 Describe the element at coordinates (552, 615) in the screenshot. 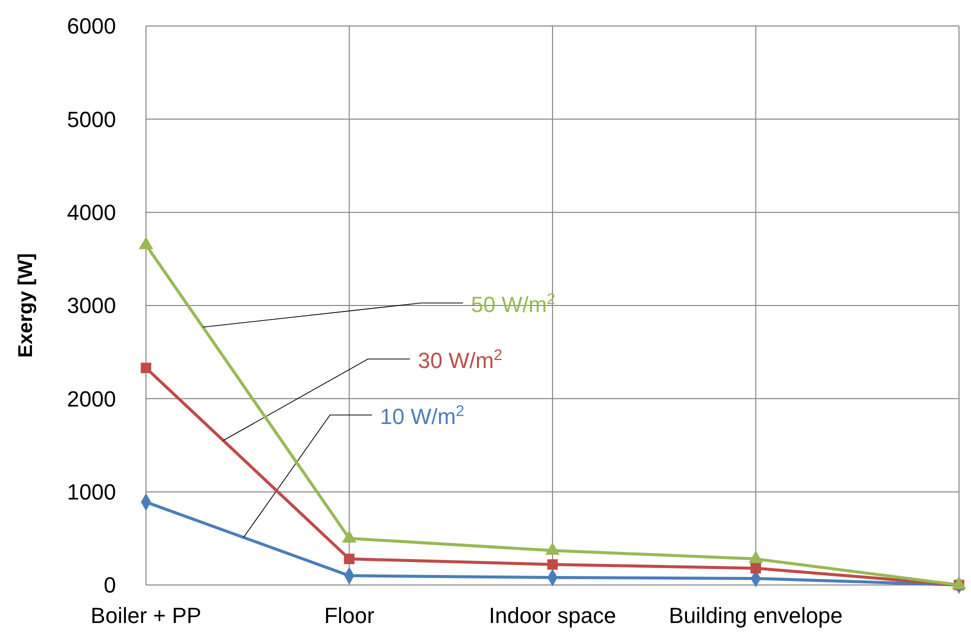

I see `x-tick-label: Indoor space` at that location.